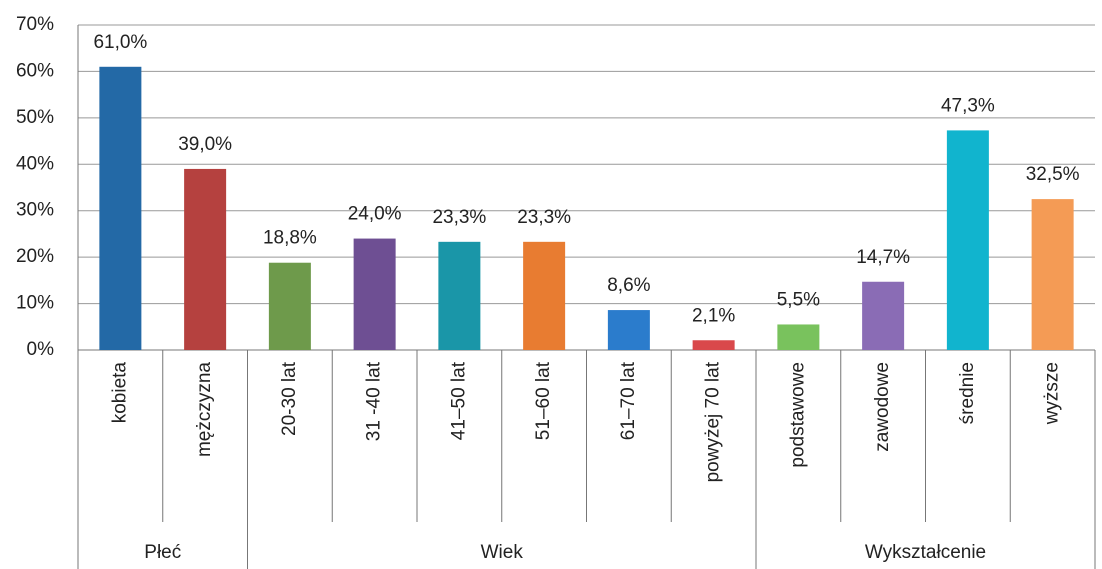  I want to click on y-tick-label: 40%, so click(35, 163).